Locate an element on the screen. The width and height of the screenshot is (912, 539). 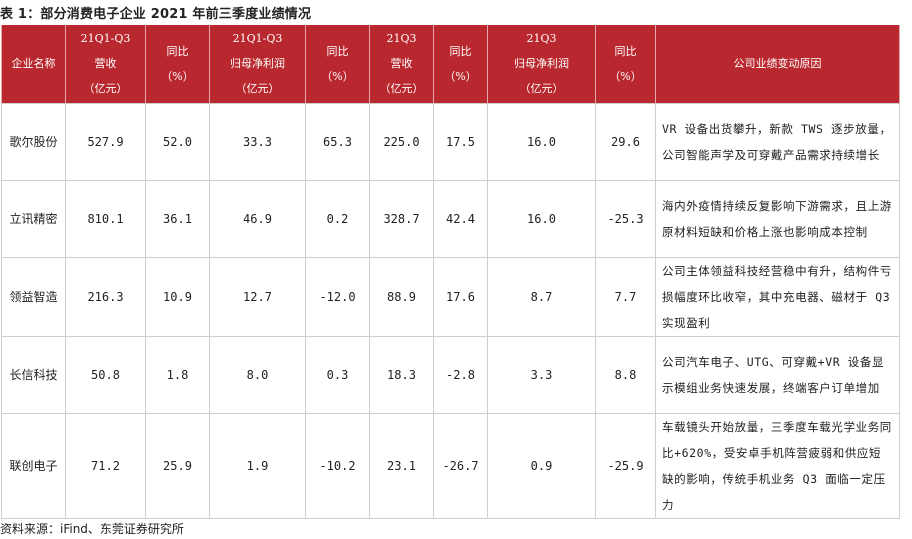
reason-cell: VR 设备出货攀升，新款 TWS 逐步放量，公司智能声学及可穿戴产品需求持续增长 is located at coordinates (777, 141).